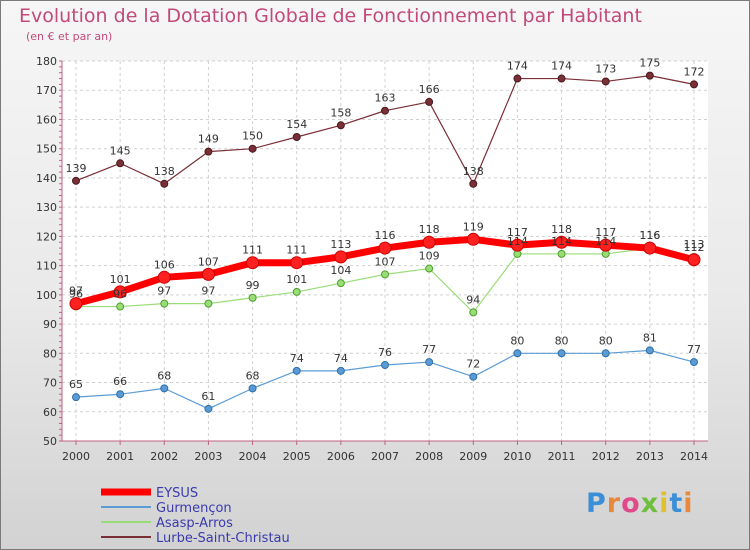 This screenshot has width=750, height=550. What do you see at coordinates (429, 89) in the screenshot?
I see `data-label: 166` at bounding box center [429, 89].